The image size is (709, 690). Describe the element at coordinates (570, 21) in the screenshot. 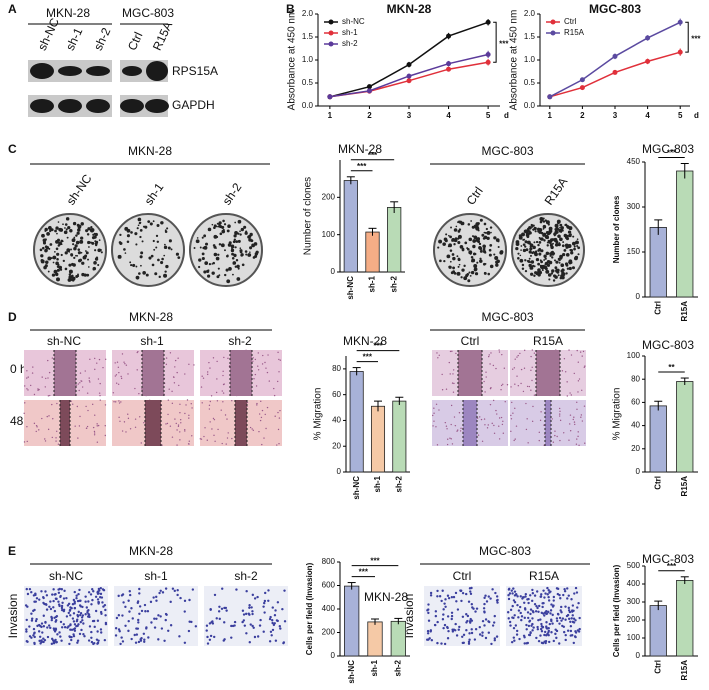

I see `legend-label: Ctrl` at that location.